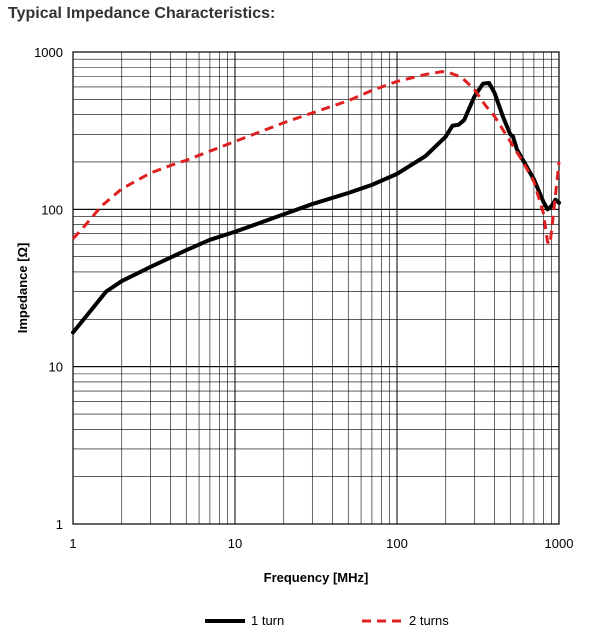 The height and width of the screenshot is (631, 600). I want to click on y-tick-labels: 1 10 100 1000, so click(48, 288).